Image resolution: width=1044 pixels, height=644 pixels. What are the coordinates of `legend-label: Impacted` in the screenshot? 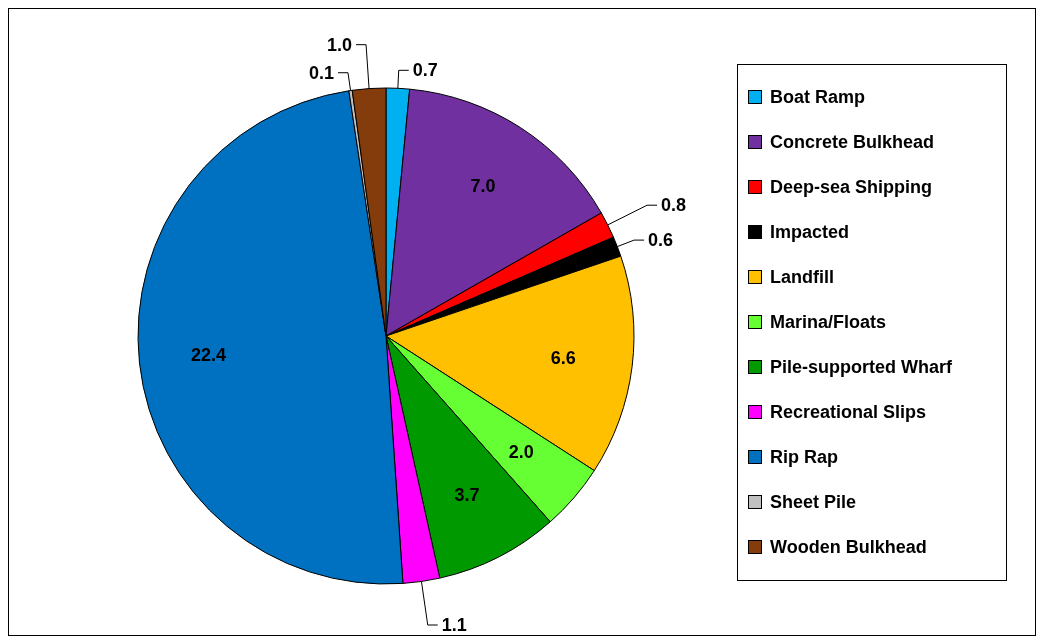 It's located at (810, 232).